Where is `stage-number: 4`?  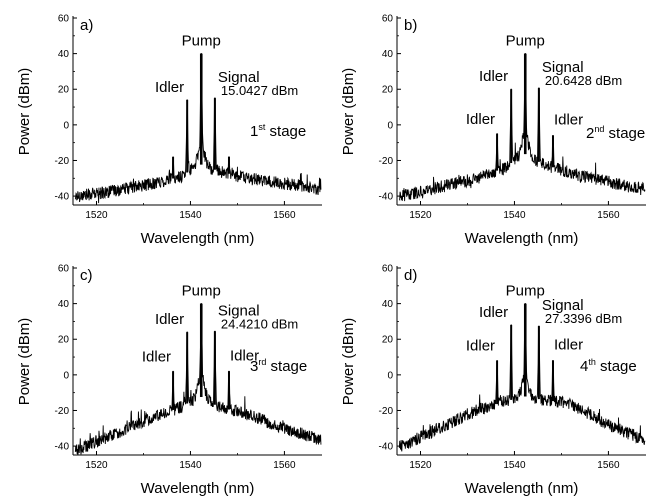 stage-number: 4 is located at coordinates (584, 366).